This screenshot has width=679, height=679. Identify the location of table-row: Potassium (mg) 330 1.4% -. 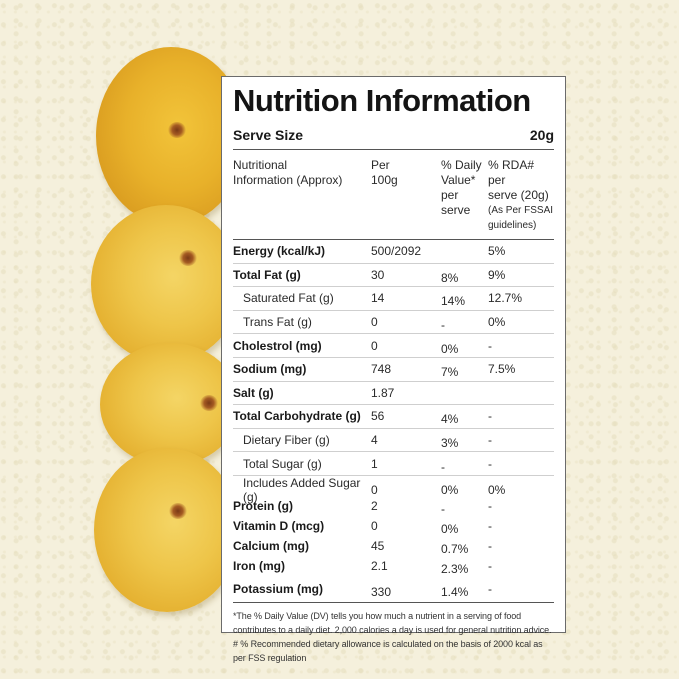
(393, 589).